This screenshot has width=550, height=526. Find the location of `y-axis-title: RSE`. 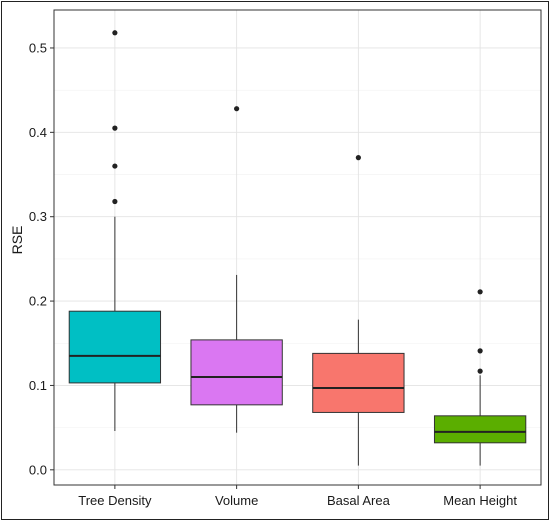

y-axis-title: RSE is located at coordinates (17, 240).